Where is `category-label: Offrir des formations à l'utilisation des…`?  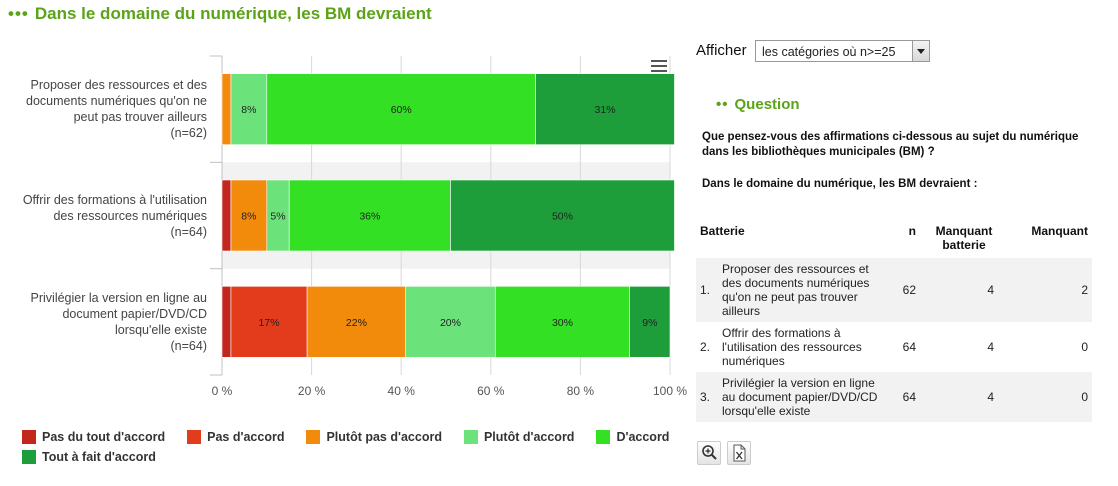
category-label: Offrir des formations à l'utilisation des… is located at coordinates (103, 216).